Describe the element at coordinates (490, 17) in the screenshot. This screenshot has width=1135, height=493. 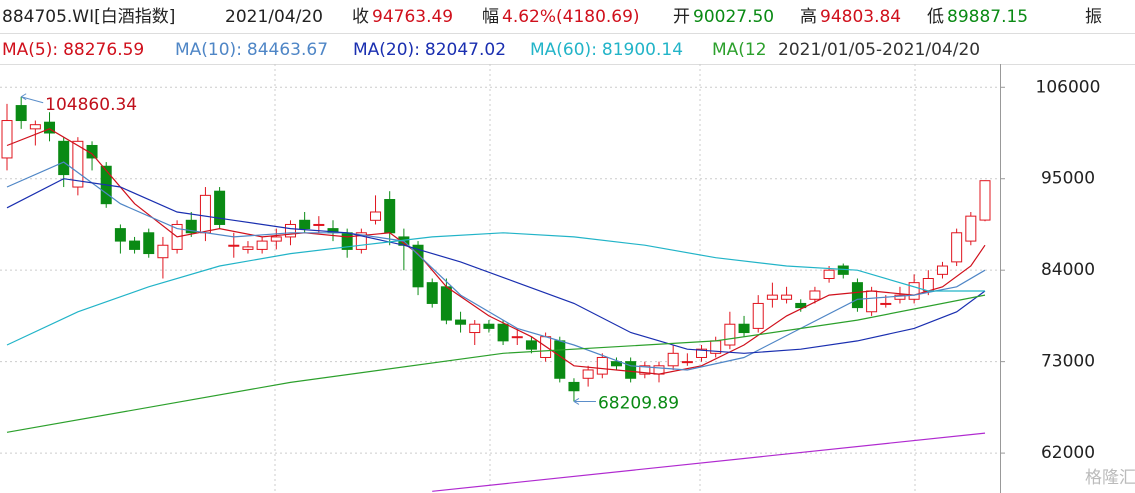
I see `change-label: 幅` at that location.